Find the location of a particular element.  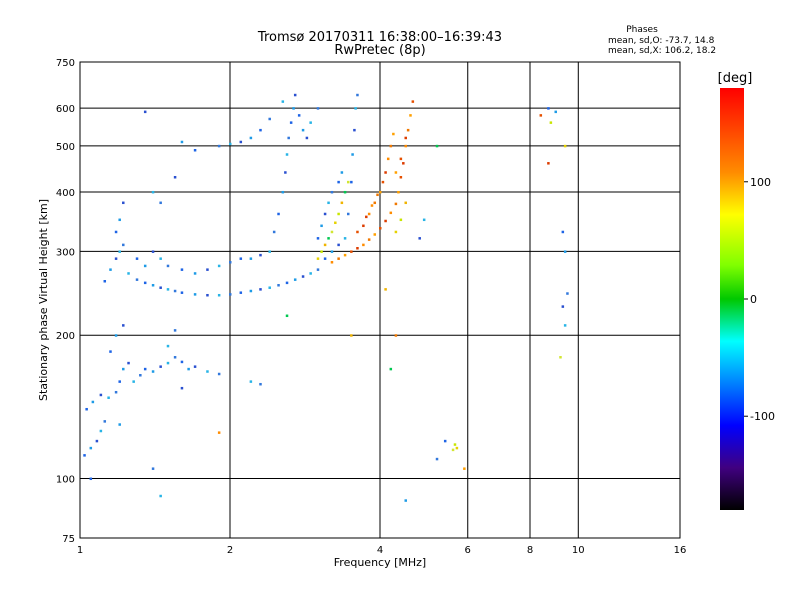

chart-subtitle: RwPretec (8p) is located at coordinates (379, 50).